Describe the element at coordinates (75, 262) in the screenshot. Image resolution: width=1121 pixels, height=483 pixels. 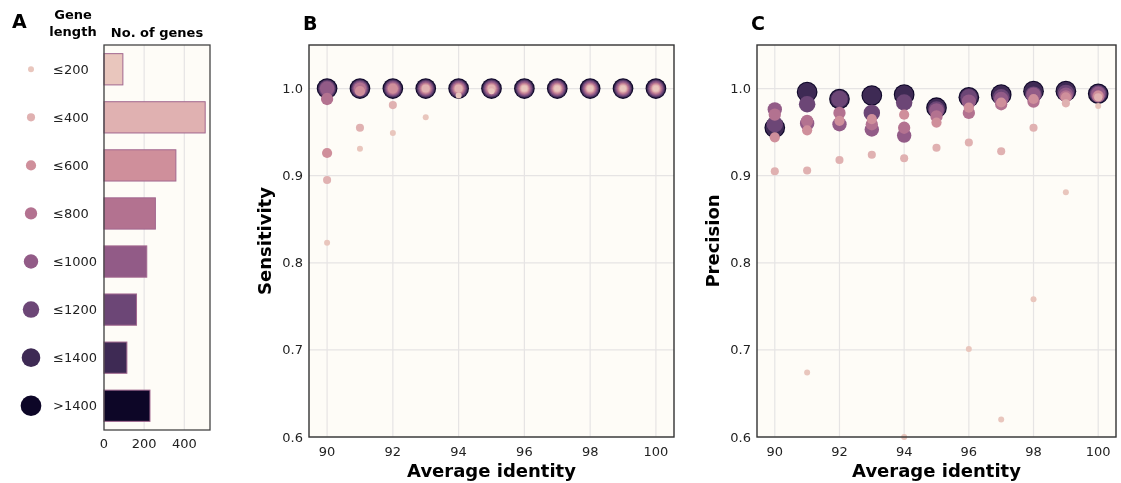
I see `y-tick-label: ≤1000` at that location.